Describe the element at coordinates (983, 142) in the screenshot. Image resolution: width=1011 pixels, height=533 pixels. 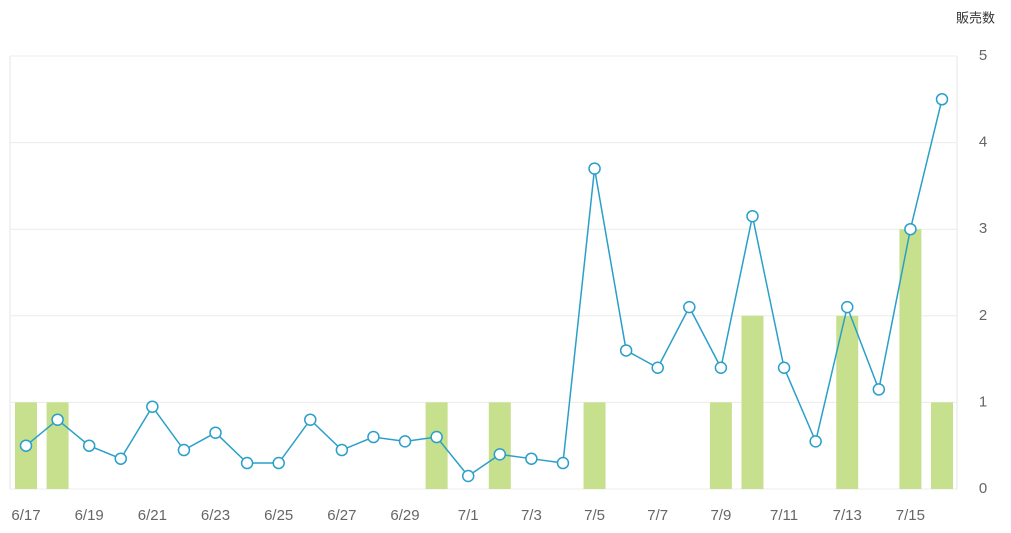
I see `y-tick-label: 4` at that location.